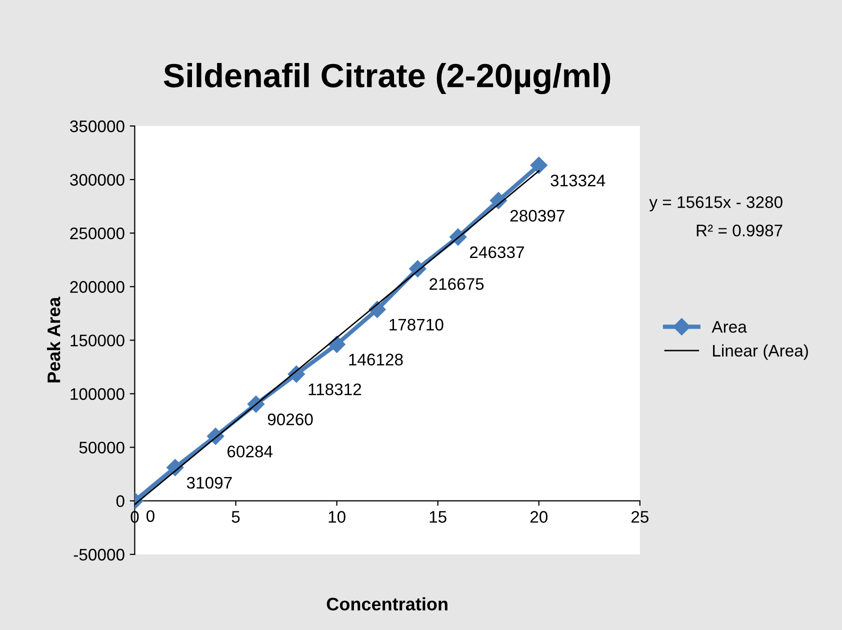 The width and height of the screenshot is (842, 630). Describe the element at coordinates (97, 340) in the screenshot. I see `y-tick-label: 150000` at that location.